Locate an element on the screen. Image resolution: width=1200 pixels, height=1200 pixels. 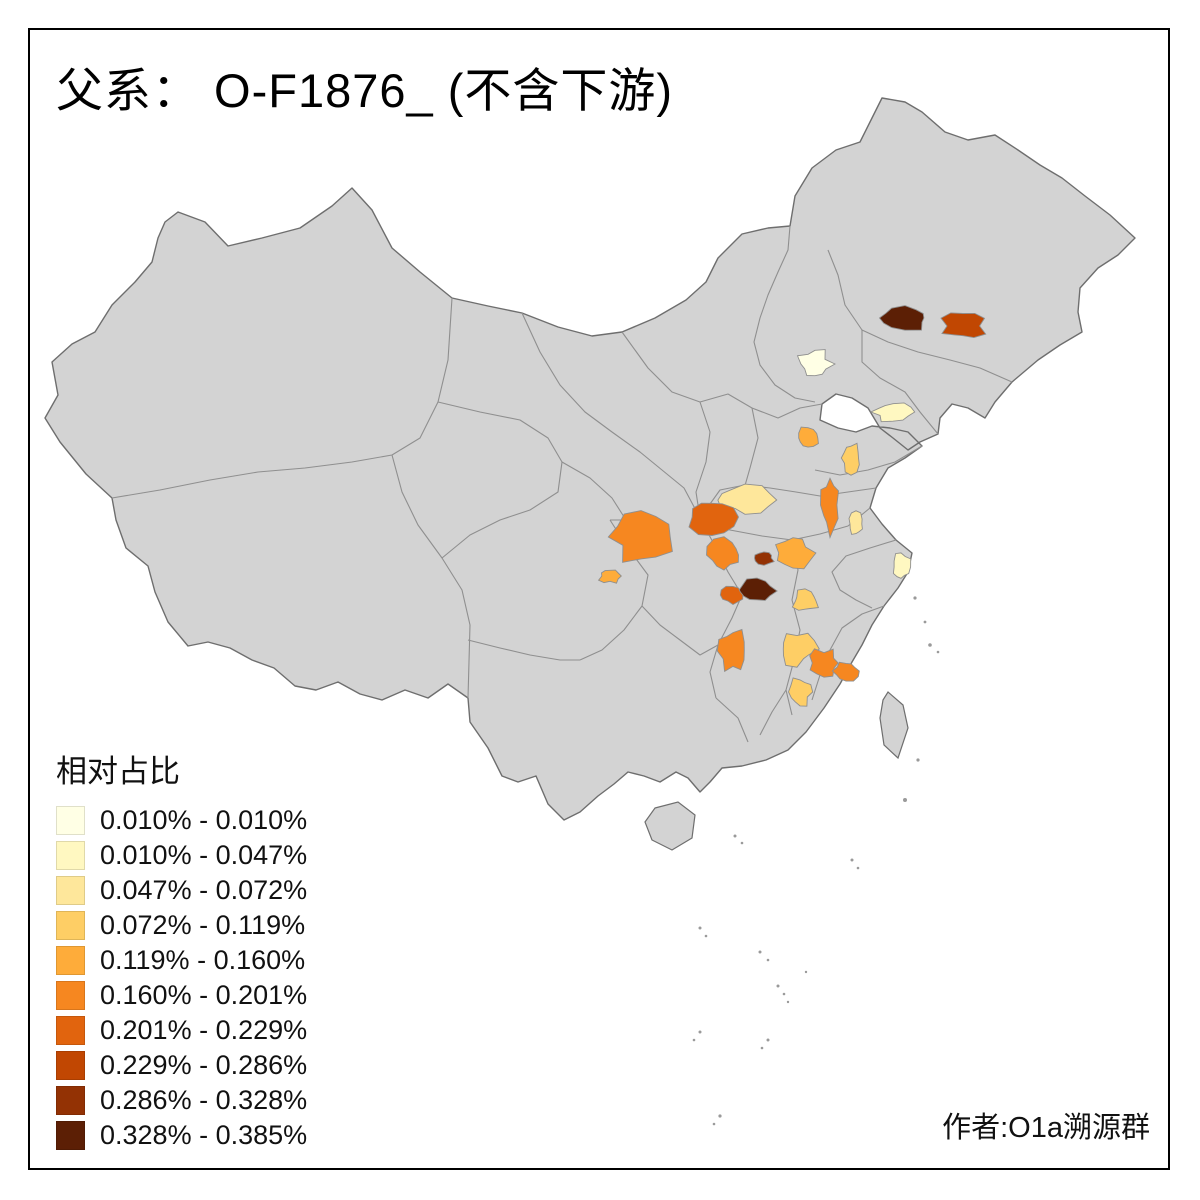
sea-islets is located at coordinates (816, 861).